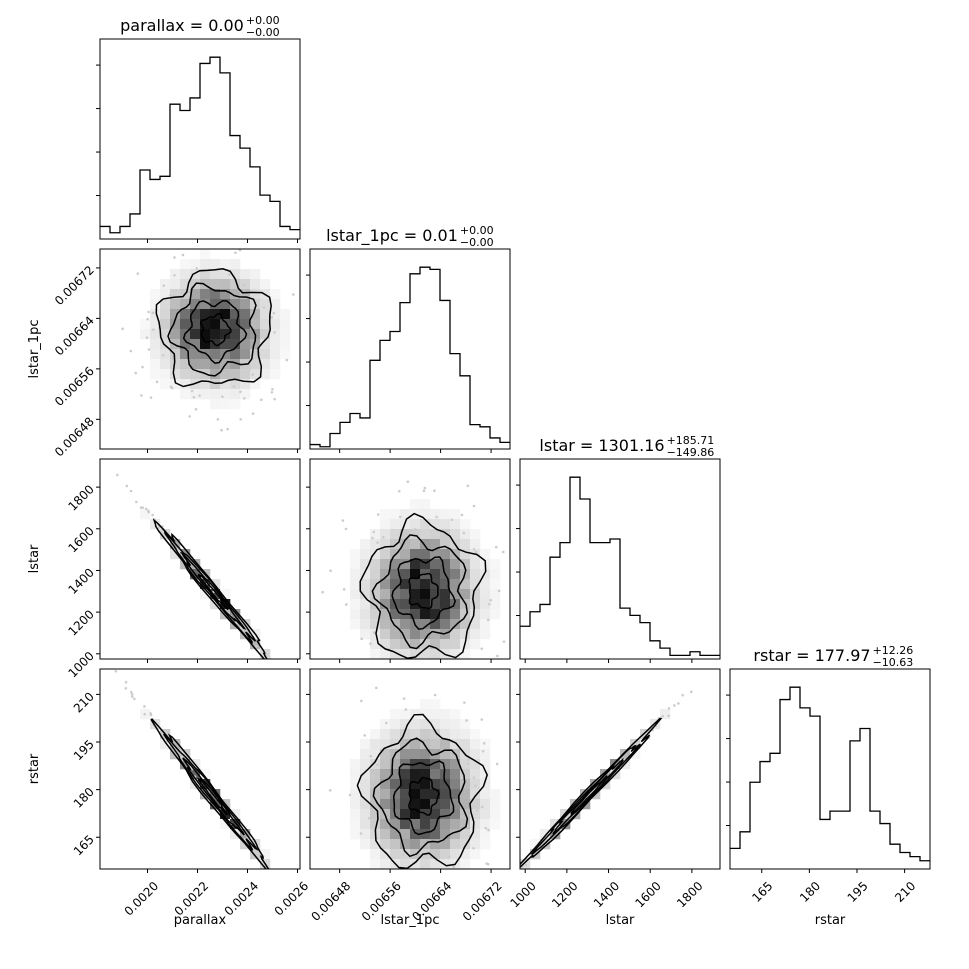  Describe the element at coordinates (620, 559) in the screenshot. I see `hist-frame-lstar` at that location.